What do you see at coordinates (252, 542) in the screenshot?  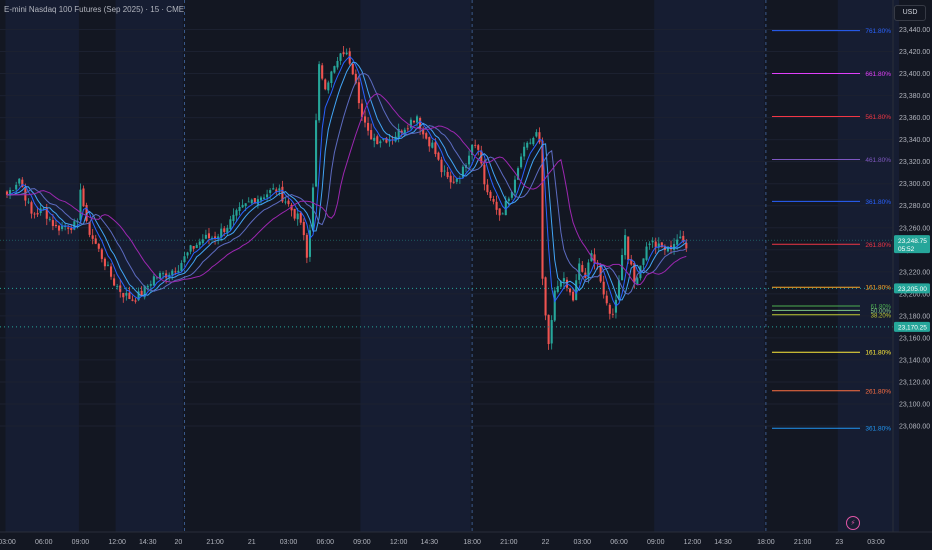 I see `x-tick-label: 21` at bounding box center [252, 542].